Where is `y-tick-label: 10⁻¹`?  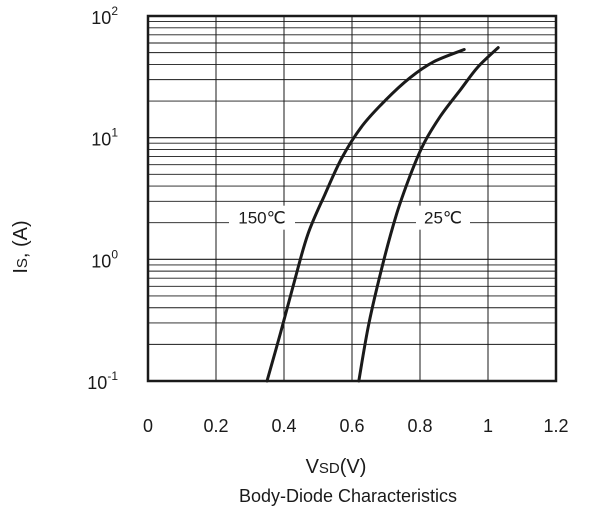 y-tick-label: 10⁻¹ is located at coordinates (102, 381).